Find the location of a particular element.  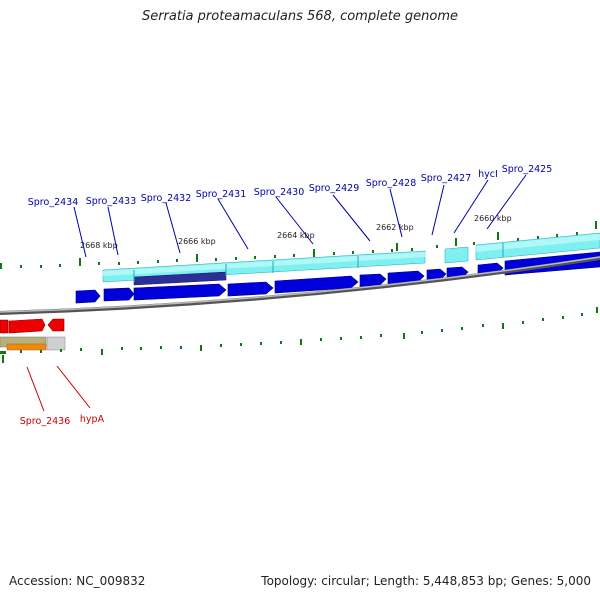

inner-tick-ruler is located at coordinates (300, 335).